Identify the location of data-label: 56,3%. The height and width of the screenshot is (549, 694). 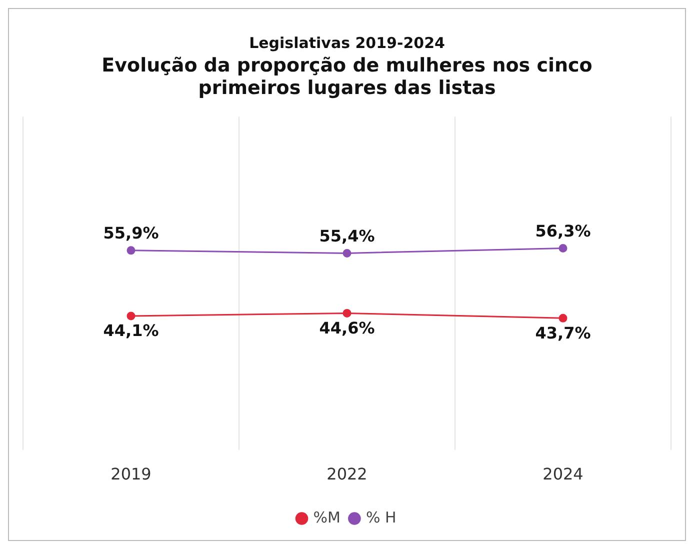
(563, 230).